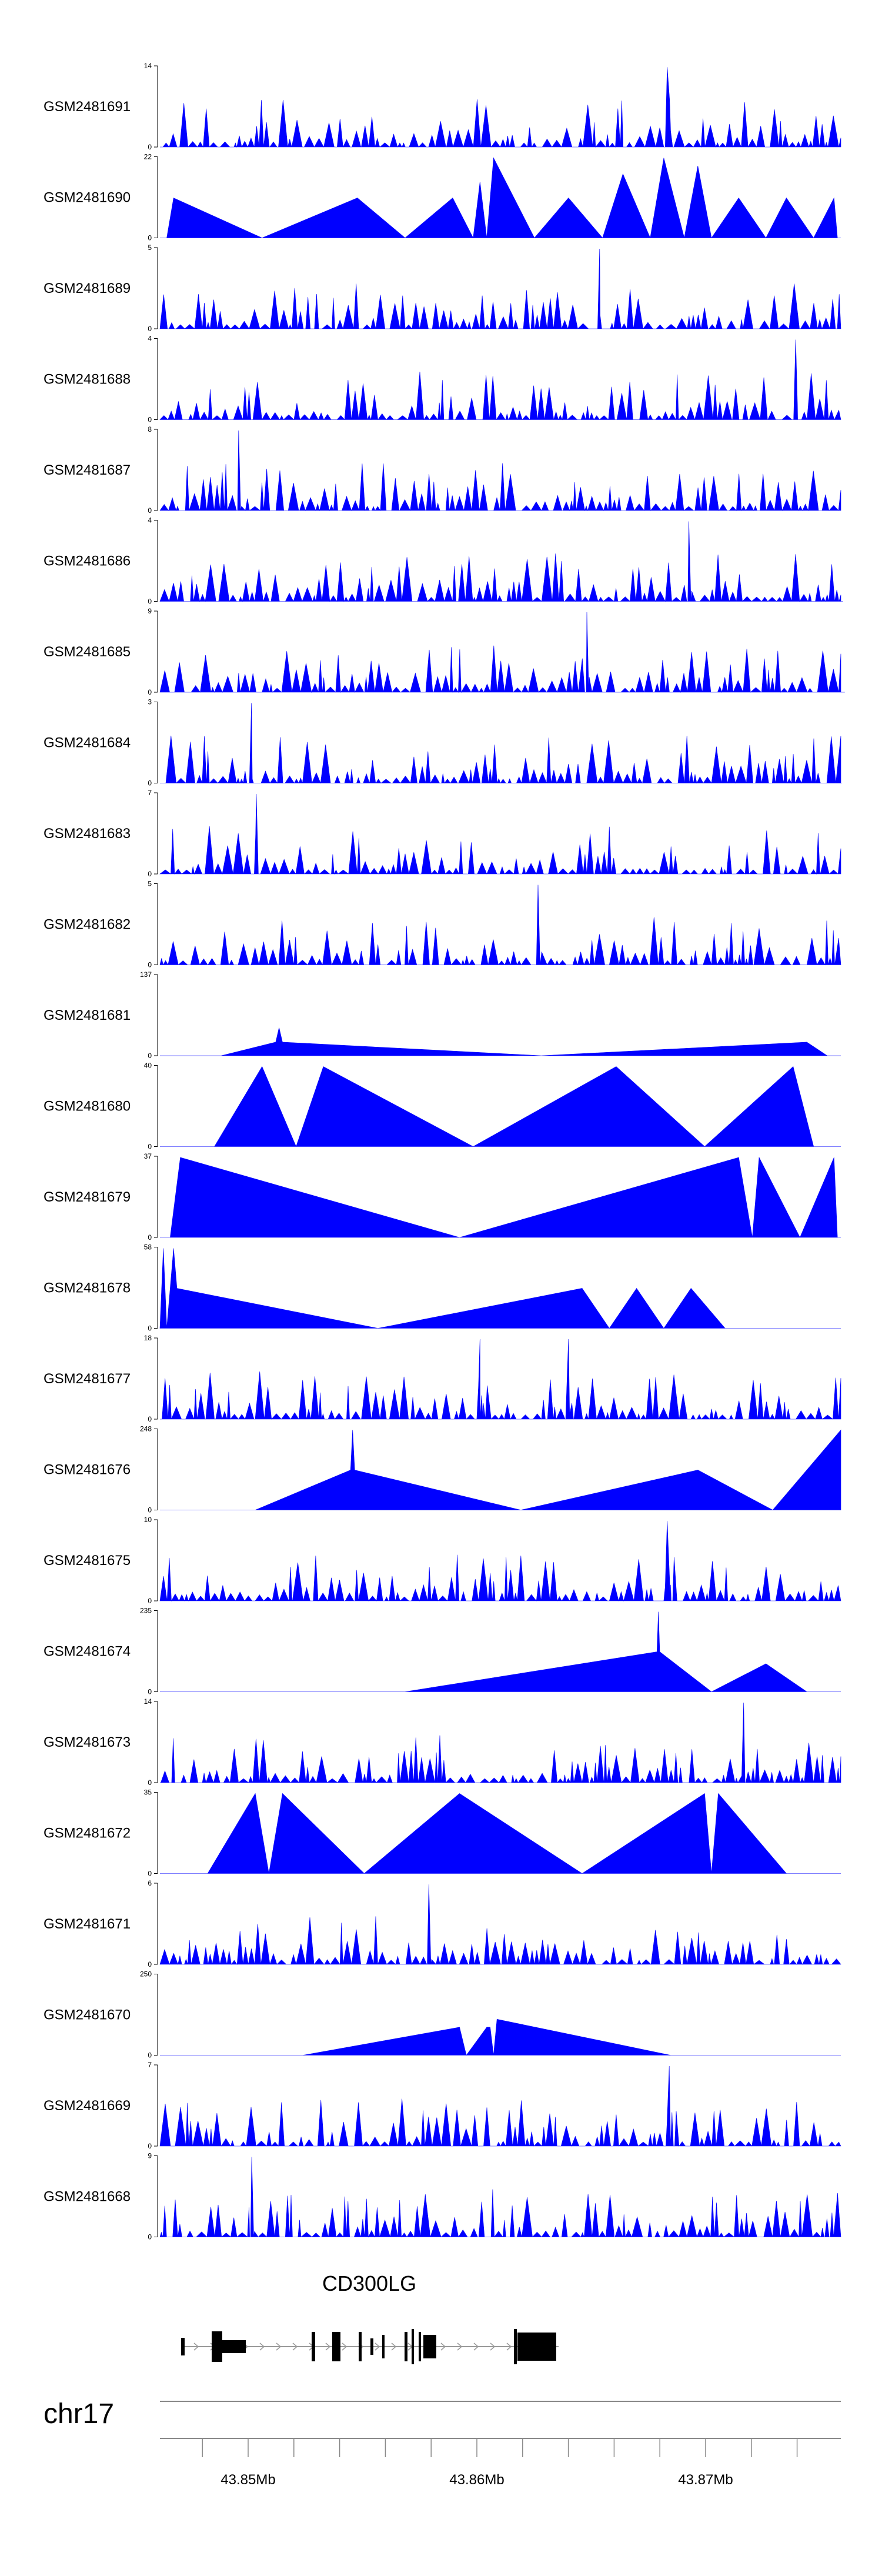  I want to click on track-label: GSM2481684, so click(87, 743).